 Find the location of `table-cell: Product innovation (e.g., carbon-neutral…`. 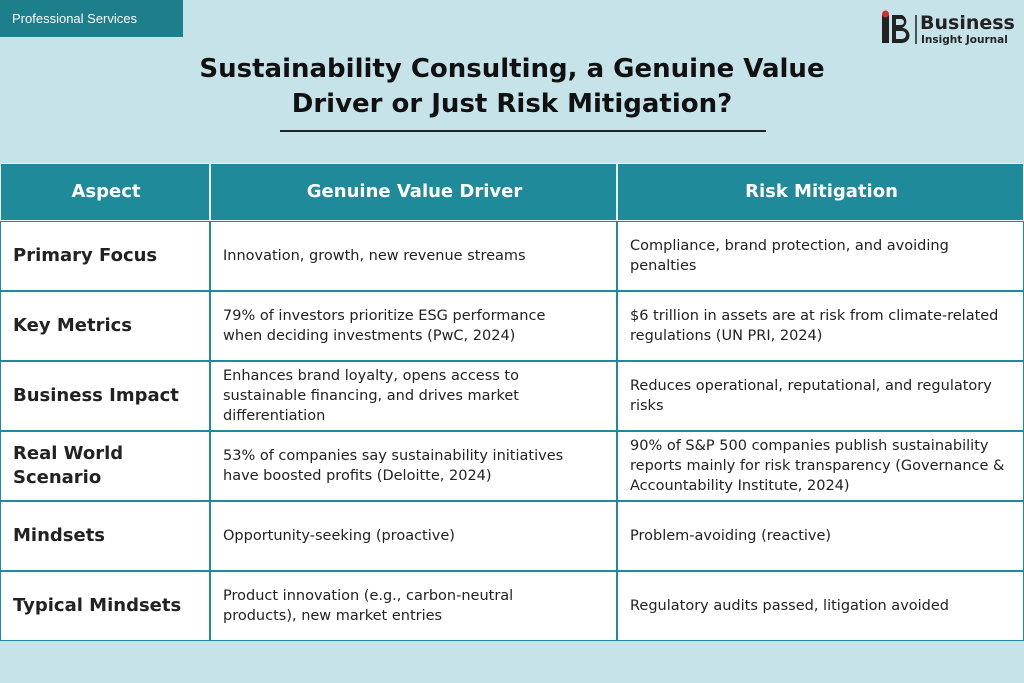

table-cell: Product innovation (e.g., carbon-neutral… is located at coordinates (413, 606).